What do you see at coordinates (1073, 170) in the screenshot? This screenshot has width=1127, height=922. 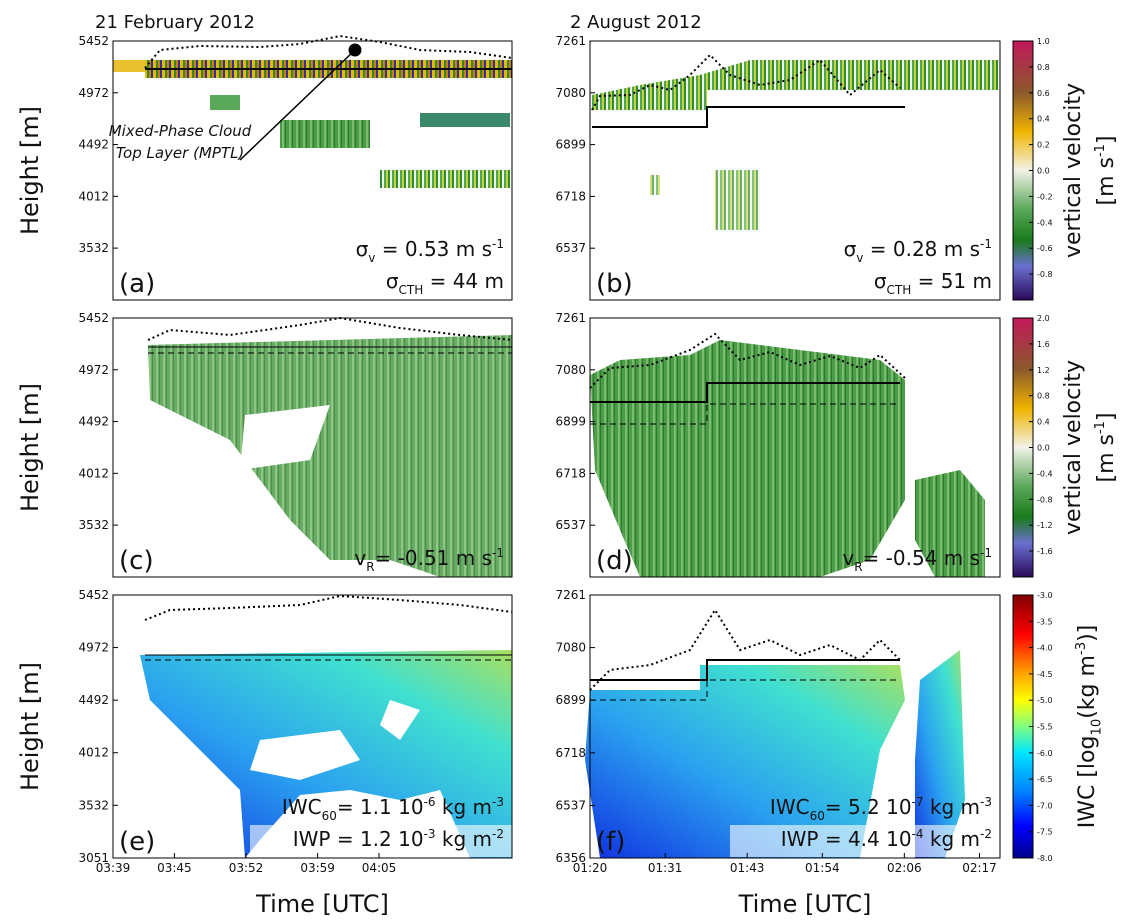 I see `colorbar-label: vertical velocity` at bounding box center [1073, 170].